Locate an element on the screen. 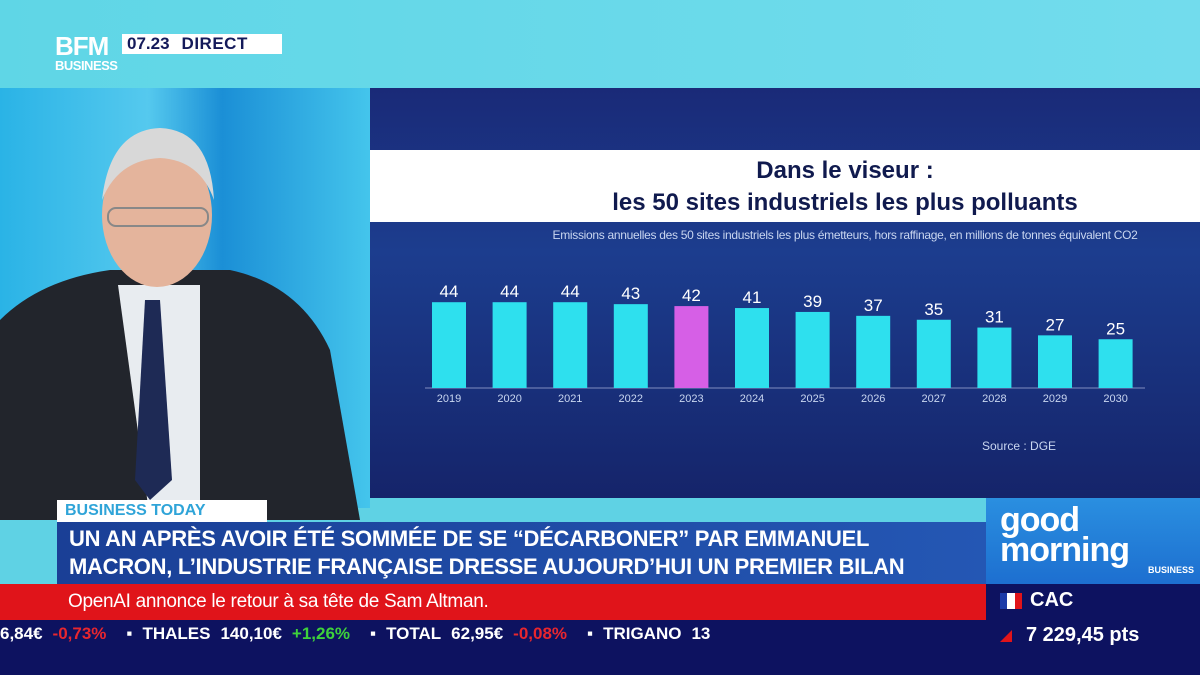 The height and width of the screenshot is (675, 1200). x-tick-2021: 2021 is located at coordinates (570, 399).